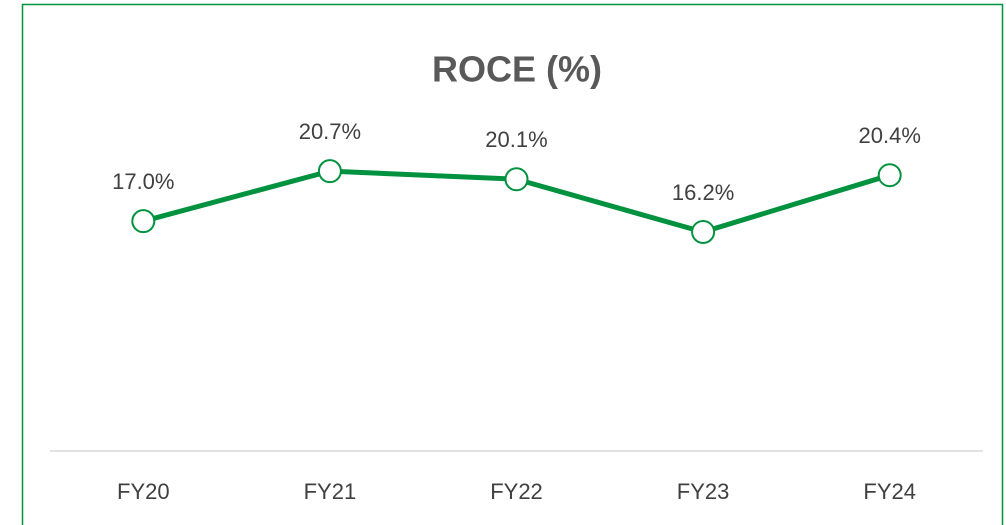 The width and height of the screenshot is (1006, 525). I want to click on x-tick-label: FY22, so click(516, 491).